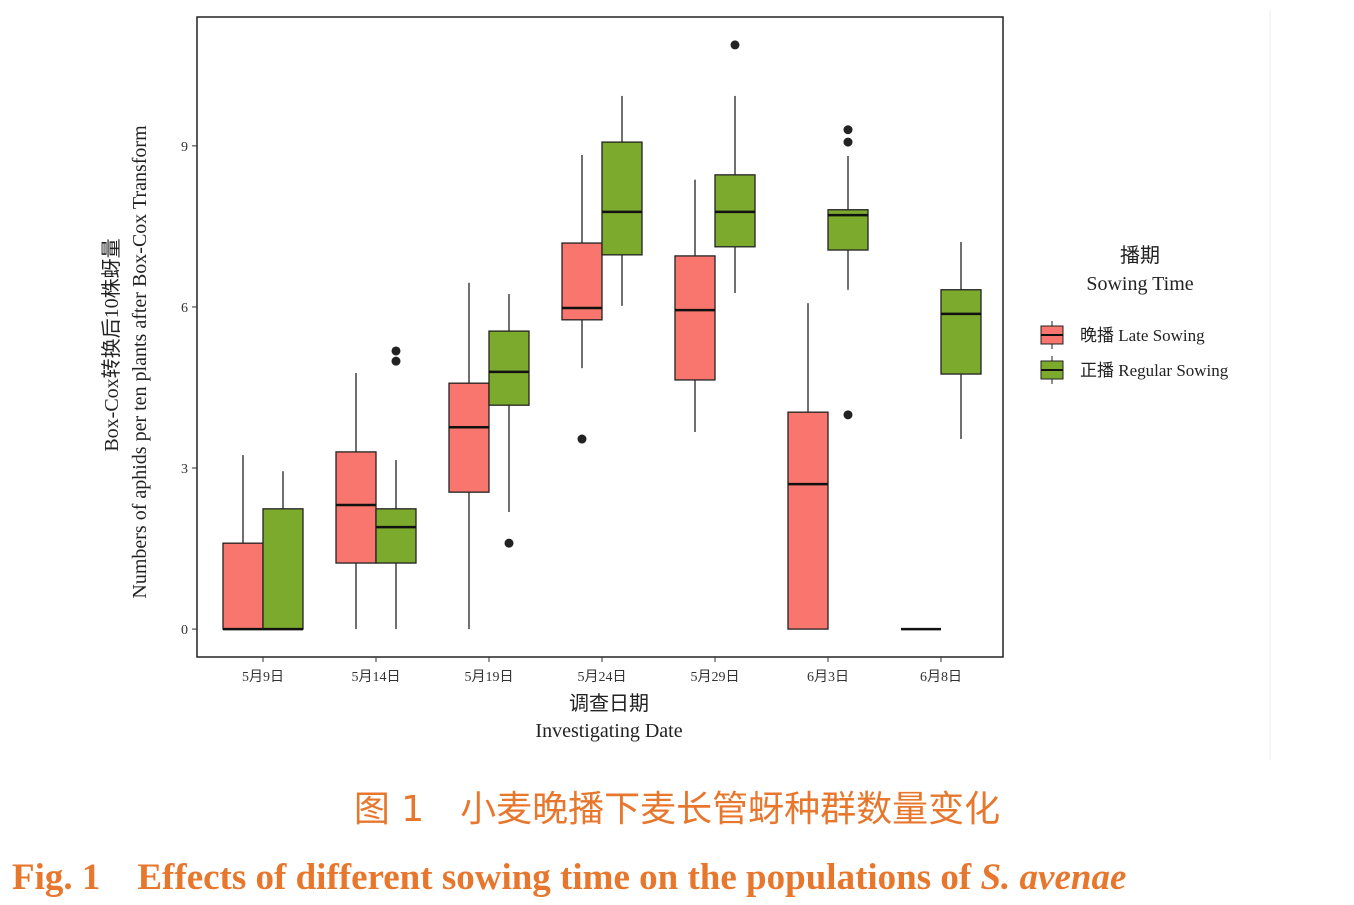 Image resolution: width=1354 pixels, height=905 pixels. Describe the element at coordinates (184, 147) in the screenshot. I see `y-tick-label: 9` at that location.